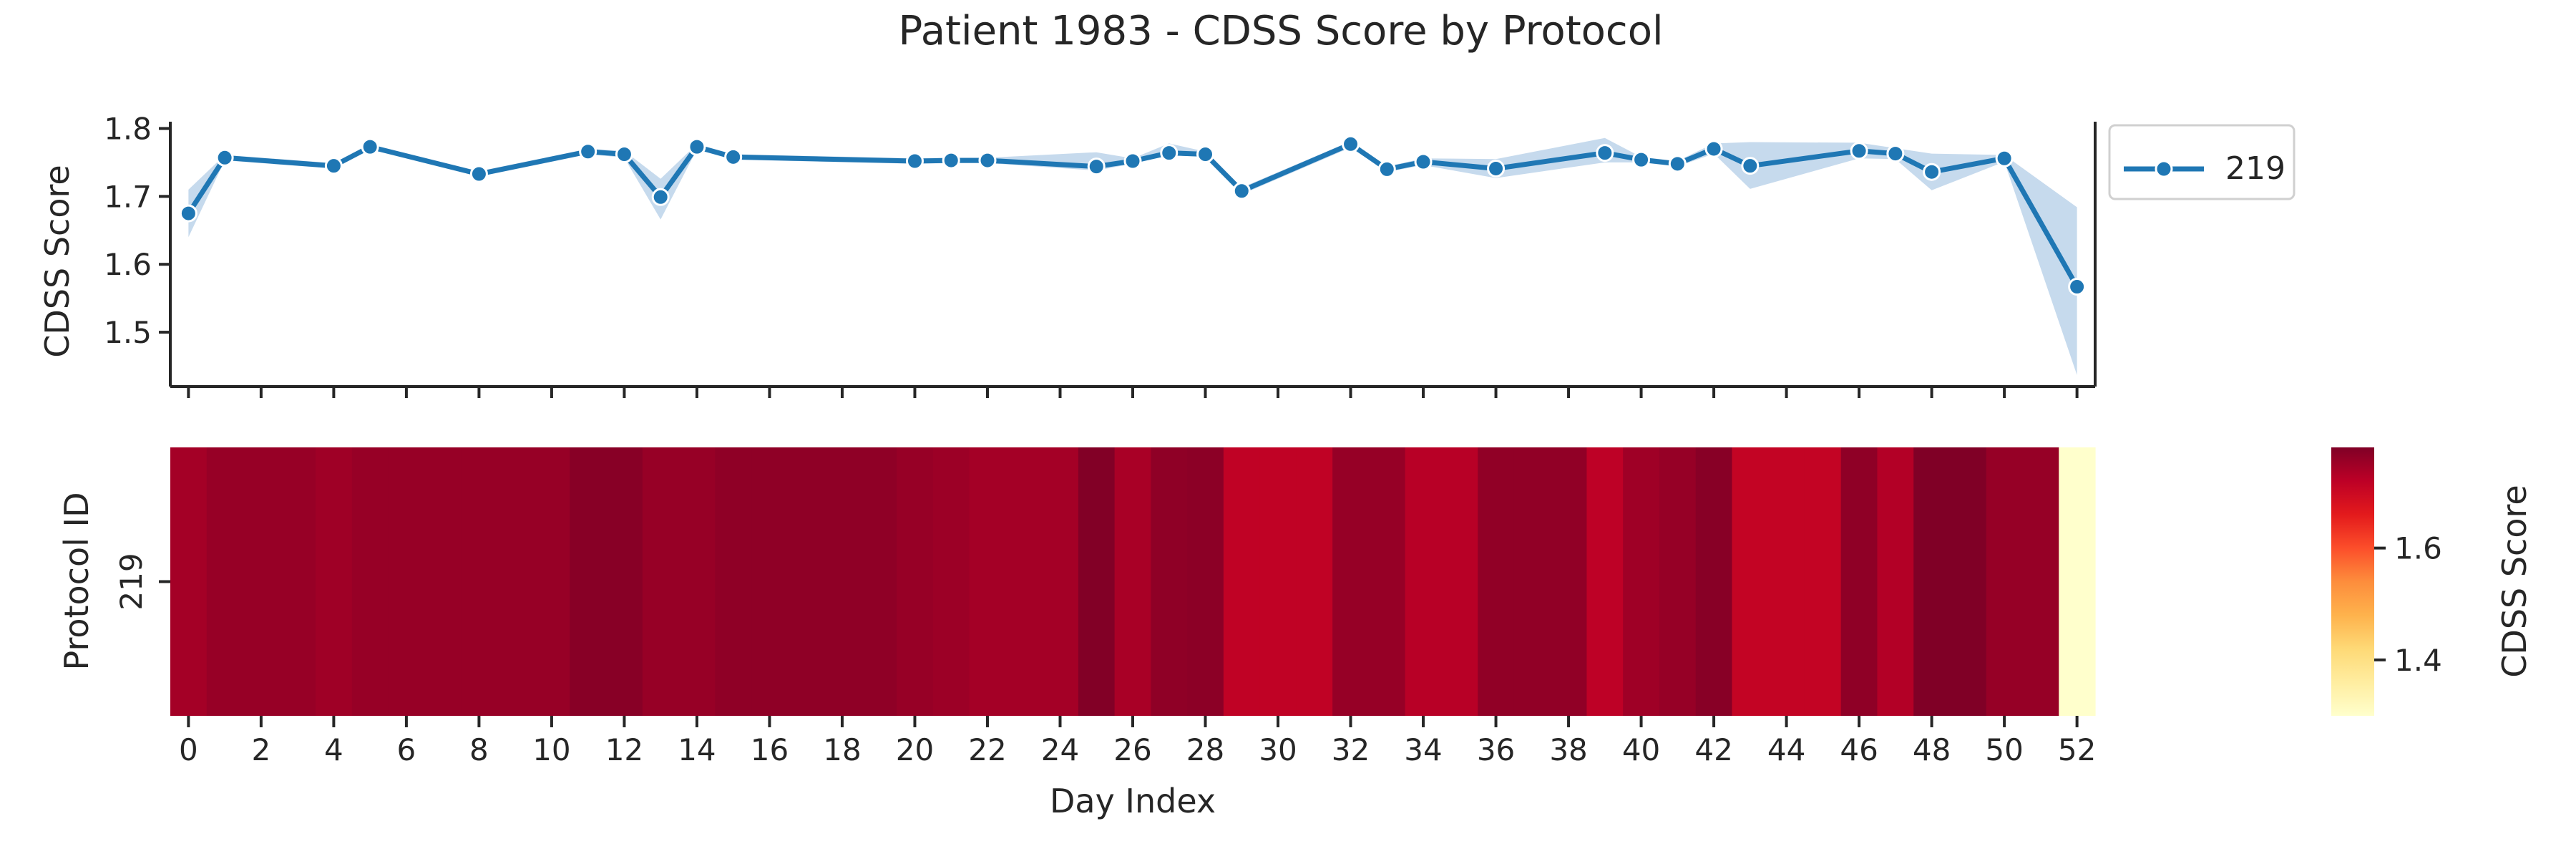 The height and width of the screenshot is (859, 2576). I want to click on x-tick-label: 22, so click(987, 749).